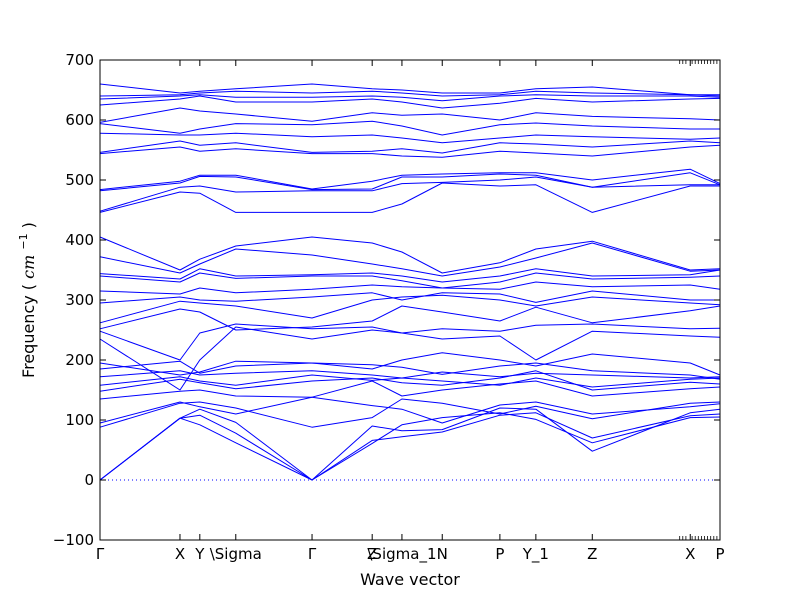  What do you see at coordinates (442, 554) in the screenshot?
I see `x-tick-label: N` at bounding box center [442, 554].